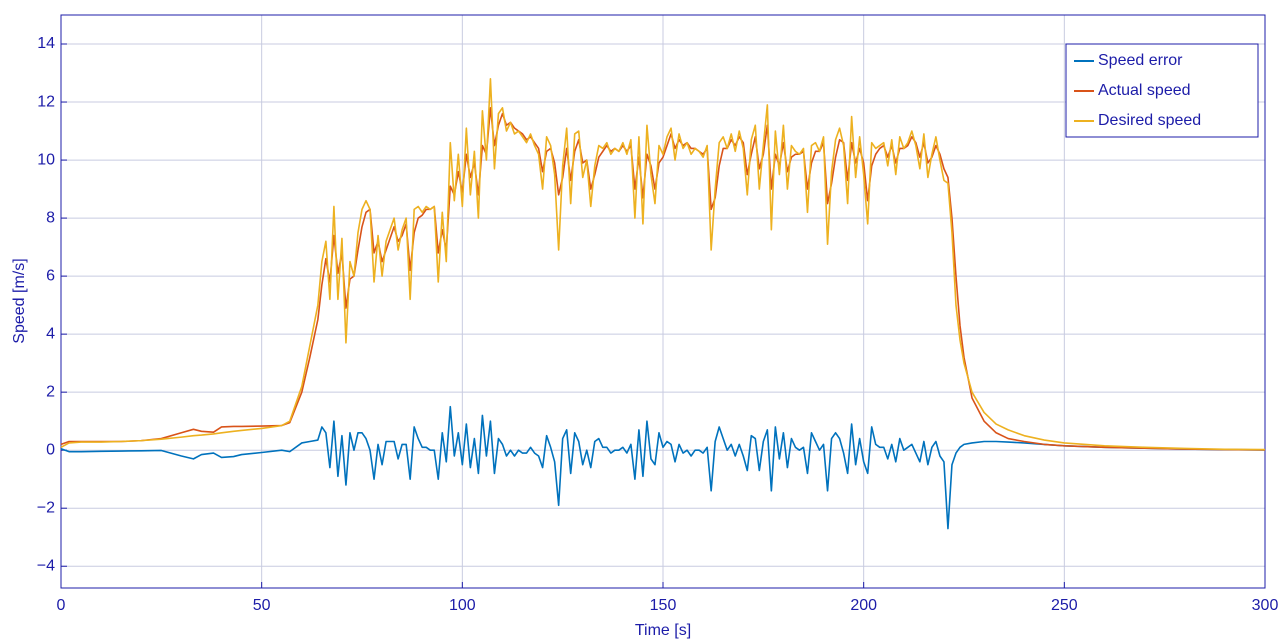  I want to click on x-tick-label: 250, so click(1064, 605).